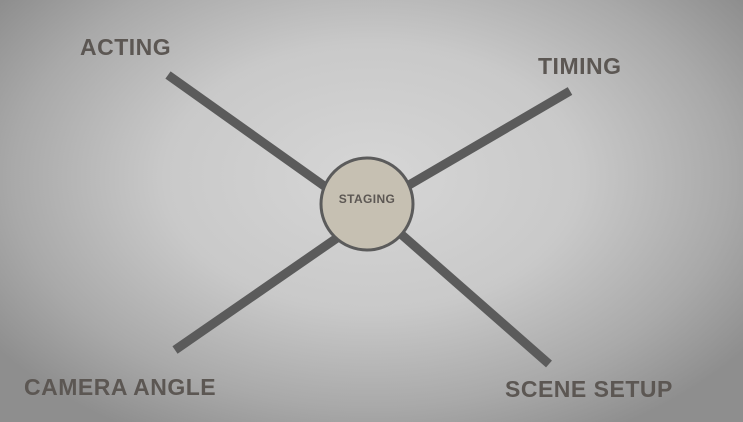 The height and width of the screenshot is (422, 743). I want to click on staging-hub, so click(367, 204).